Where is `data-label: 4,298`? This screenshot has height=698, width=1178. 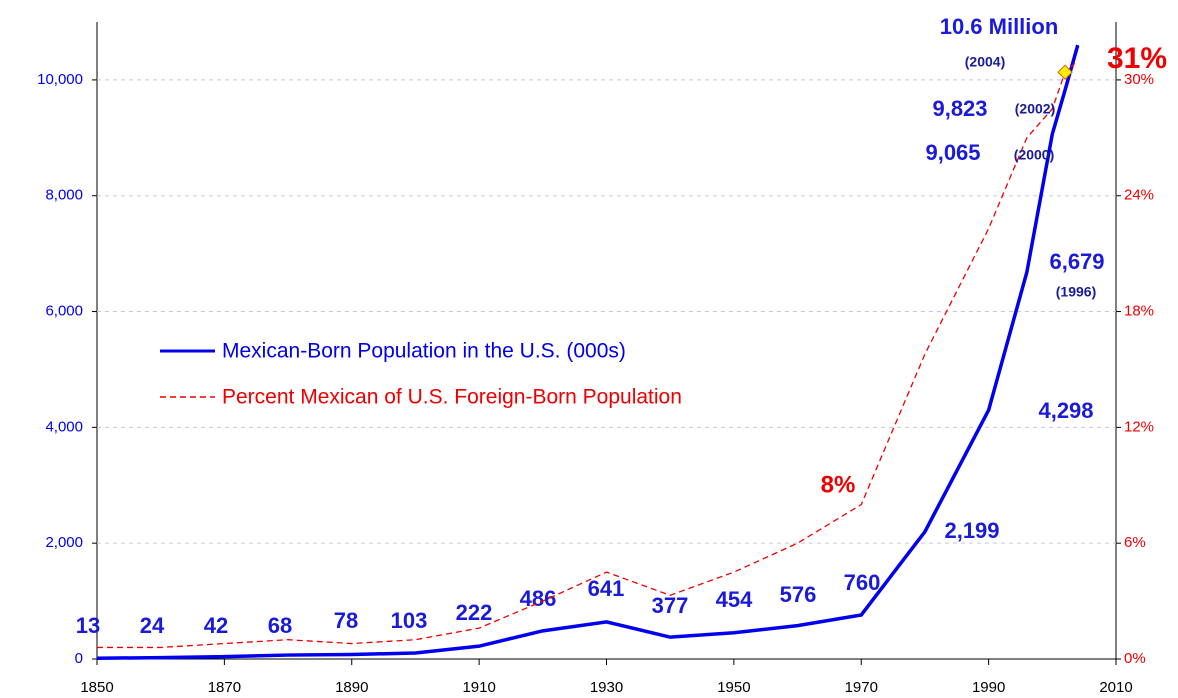 data-label: 4,298 is located at coordinates (1065, 410).